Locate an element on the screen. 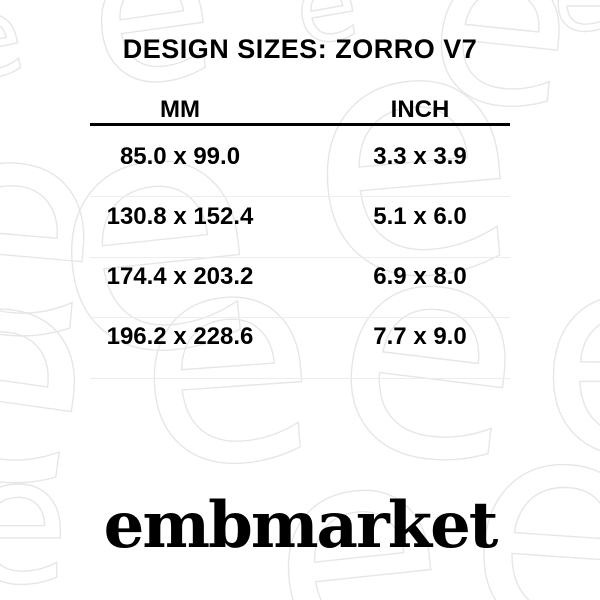 Image resolution: width=600 pixels, height=600 pixels. brand-logo: embmarket is located at coordinates (301, 525).